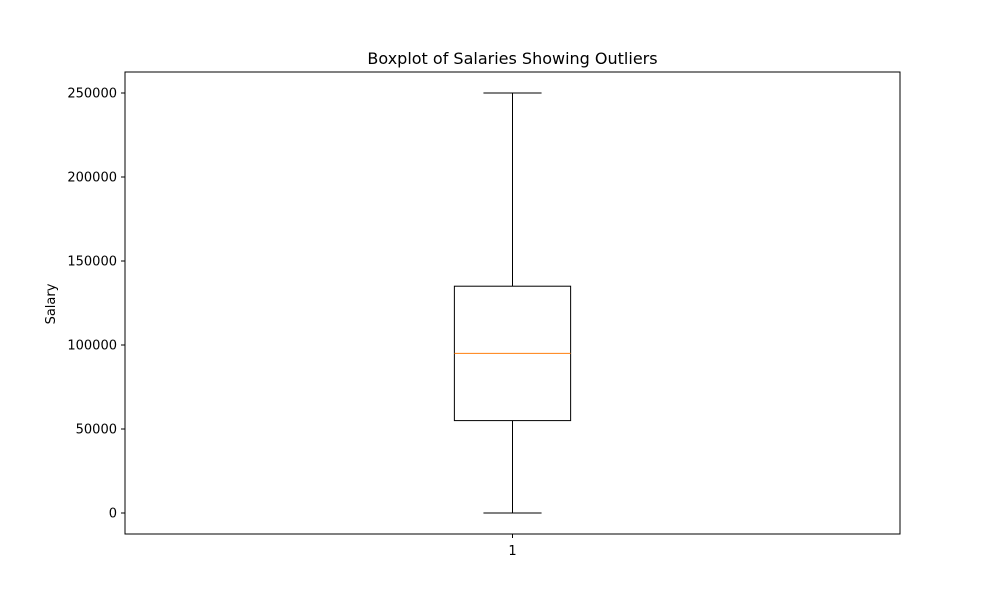  Describe the element at coordinates (92, 262) in the screenshot. I see `y-tick-label: 150000` at that location.